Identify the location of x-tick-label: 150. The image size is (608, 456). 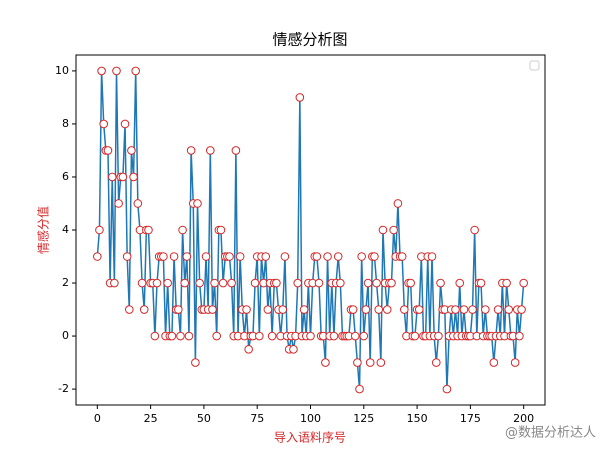
(417, 418).